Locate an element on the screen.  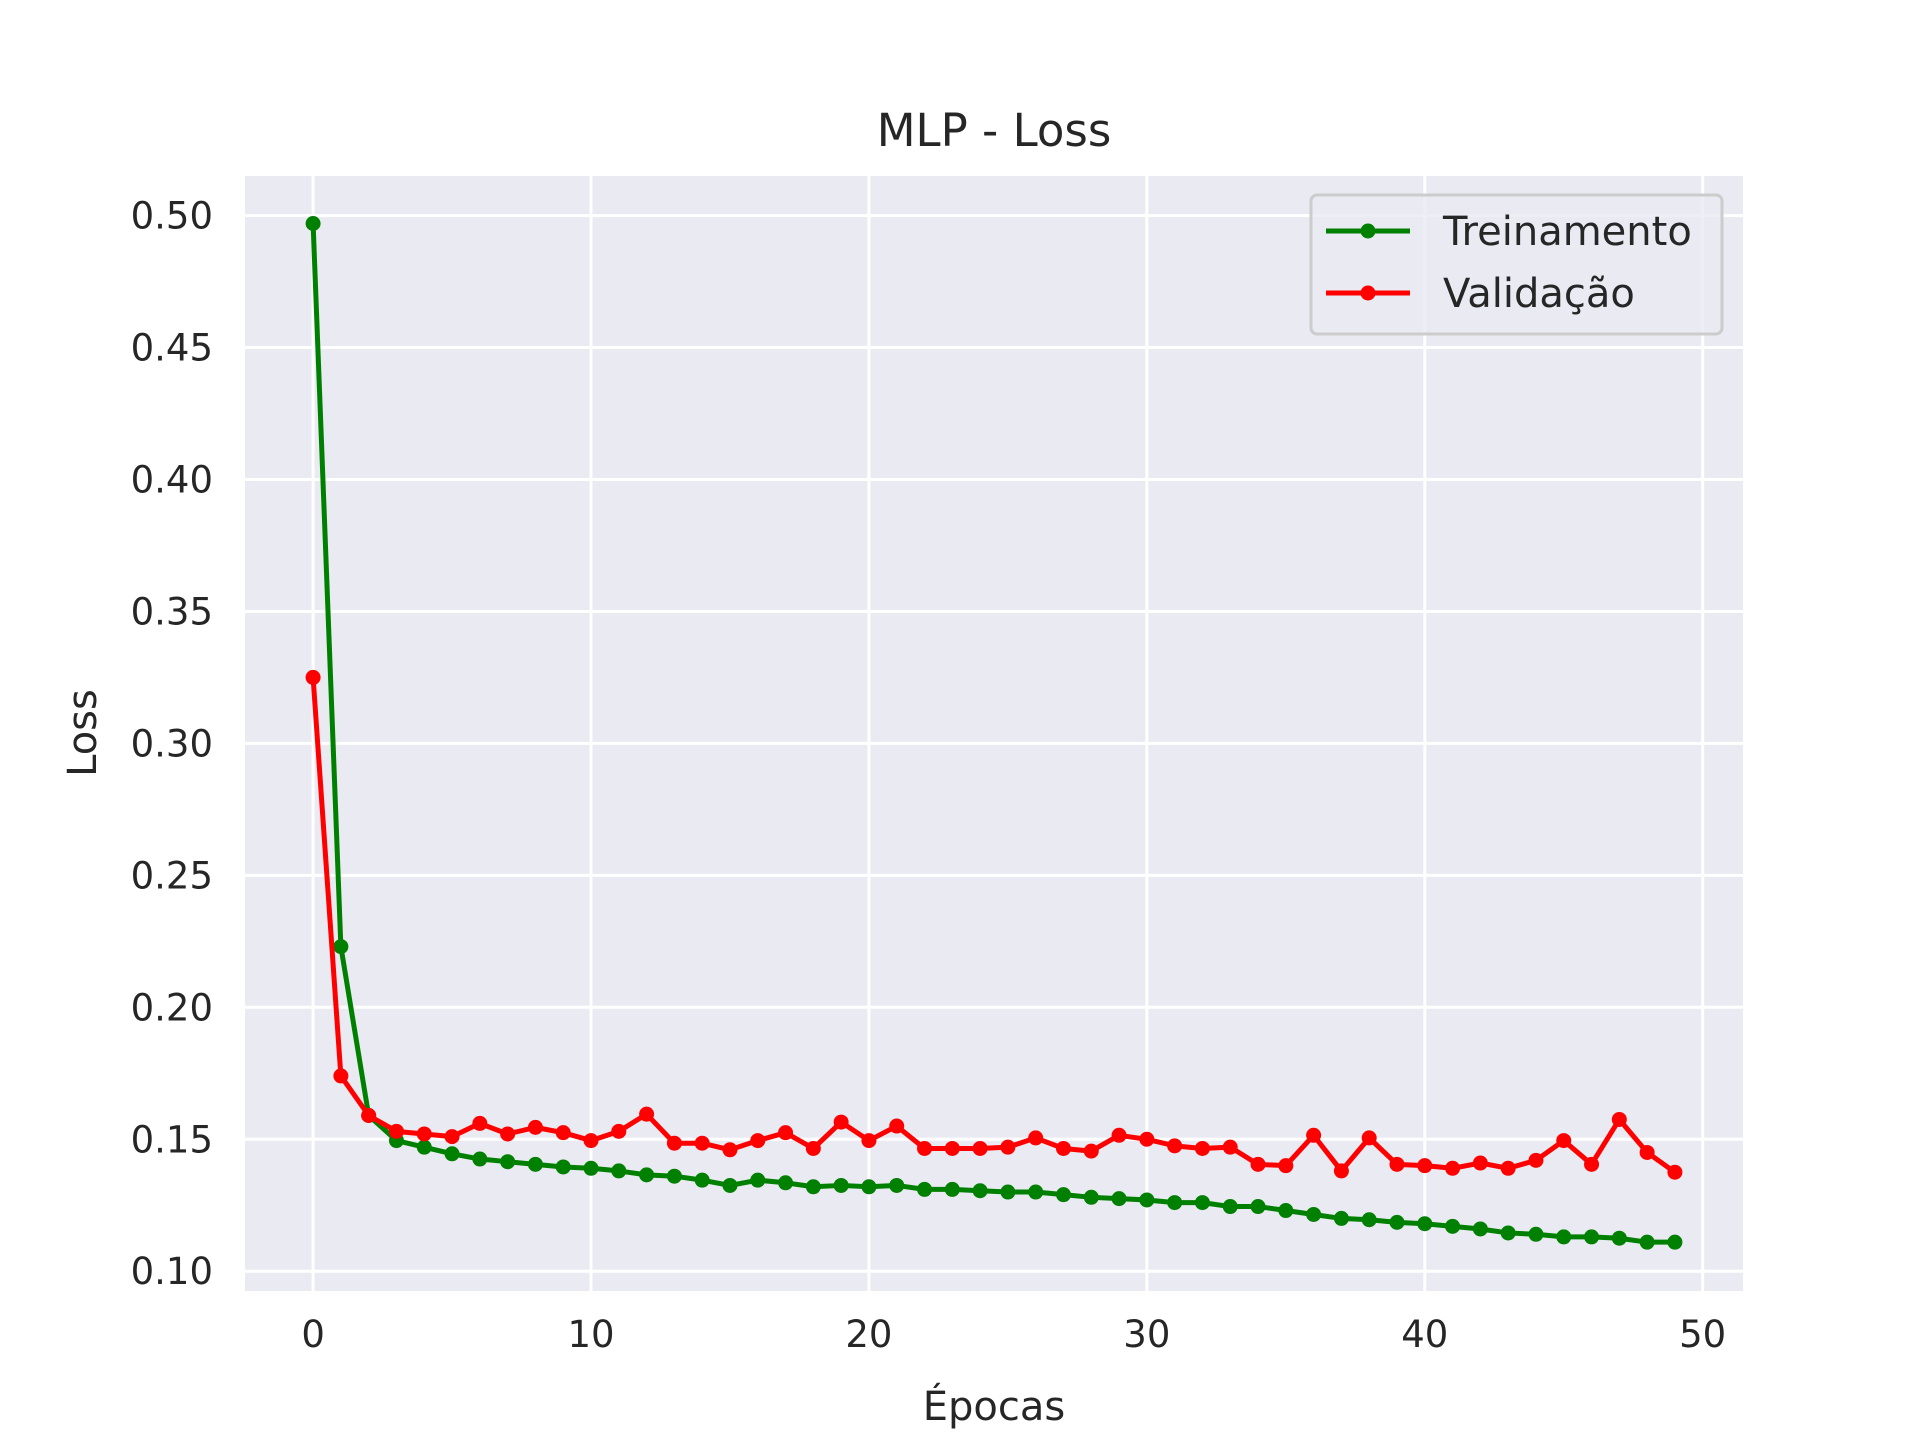
y-tick-label: 0.20 is located at coordinates (172, 1007).